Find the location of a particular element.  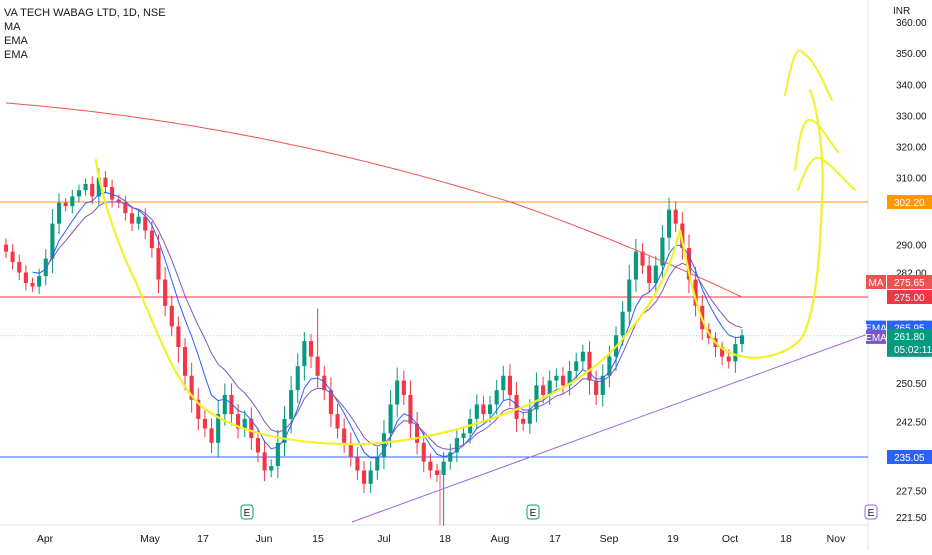

level-275-badge-bg is located at coordinates (909, 297).